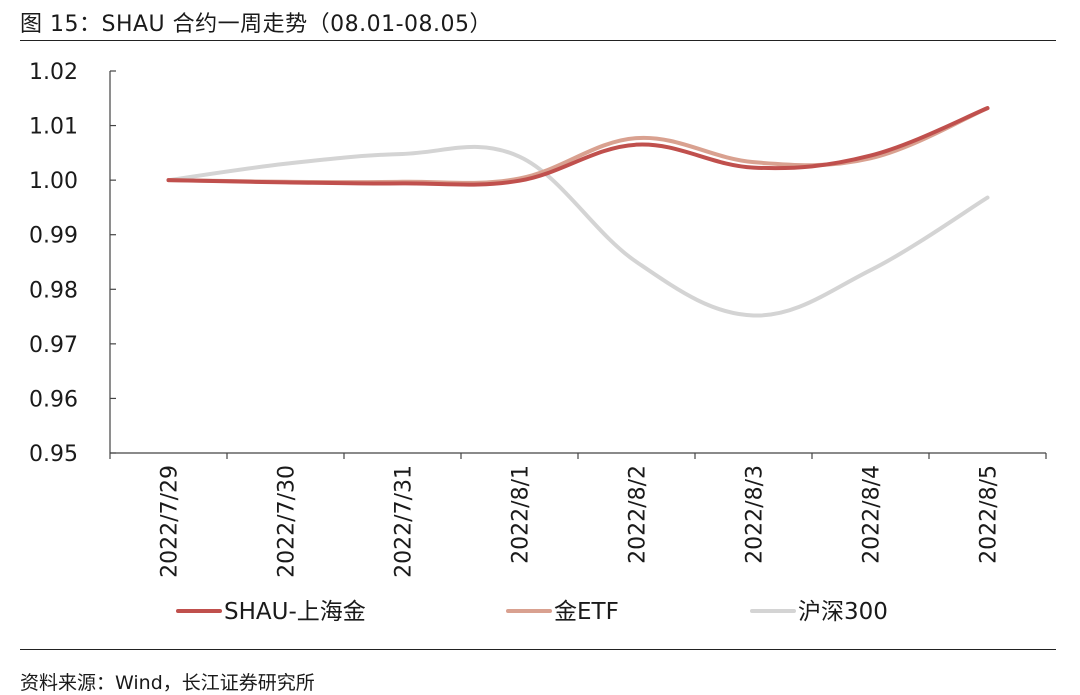  What do you see at coordinates (287, 521) in the screenshot?
I see `x-tick-label: 2022/7/30` at bounding box center [287, 521].